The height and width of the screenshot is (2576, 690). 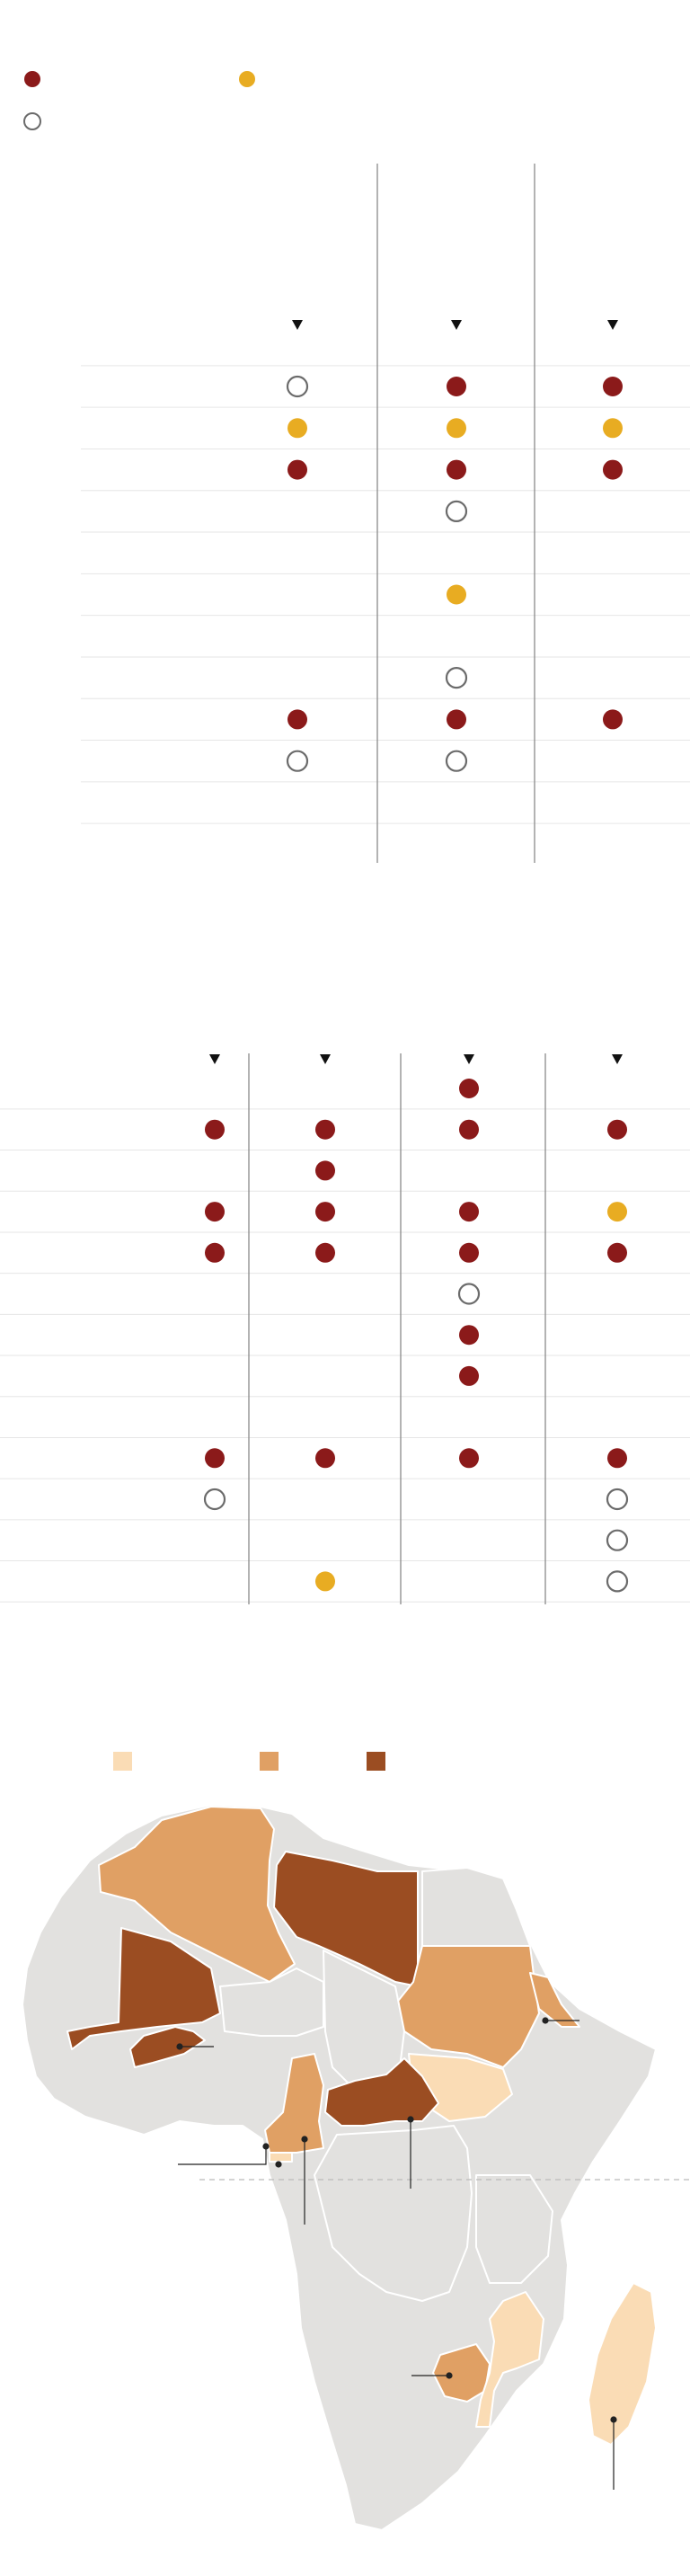 What do you see at coordinates (32, 79) in the screenshot?
I see `legend-marker-red` at bounding box center [32, 79].